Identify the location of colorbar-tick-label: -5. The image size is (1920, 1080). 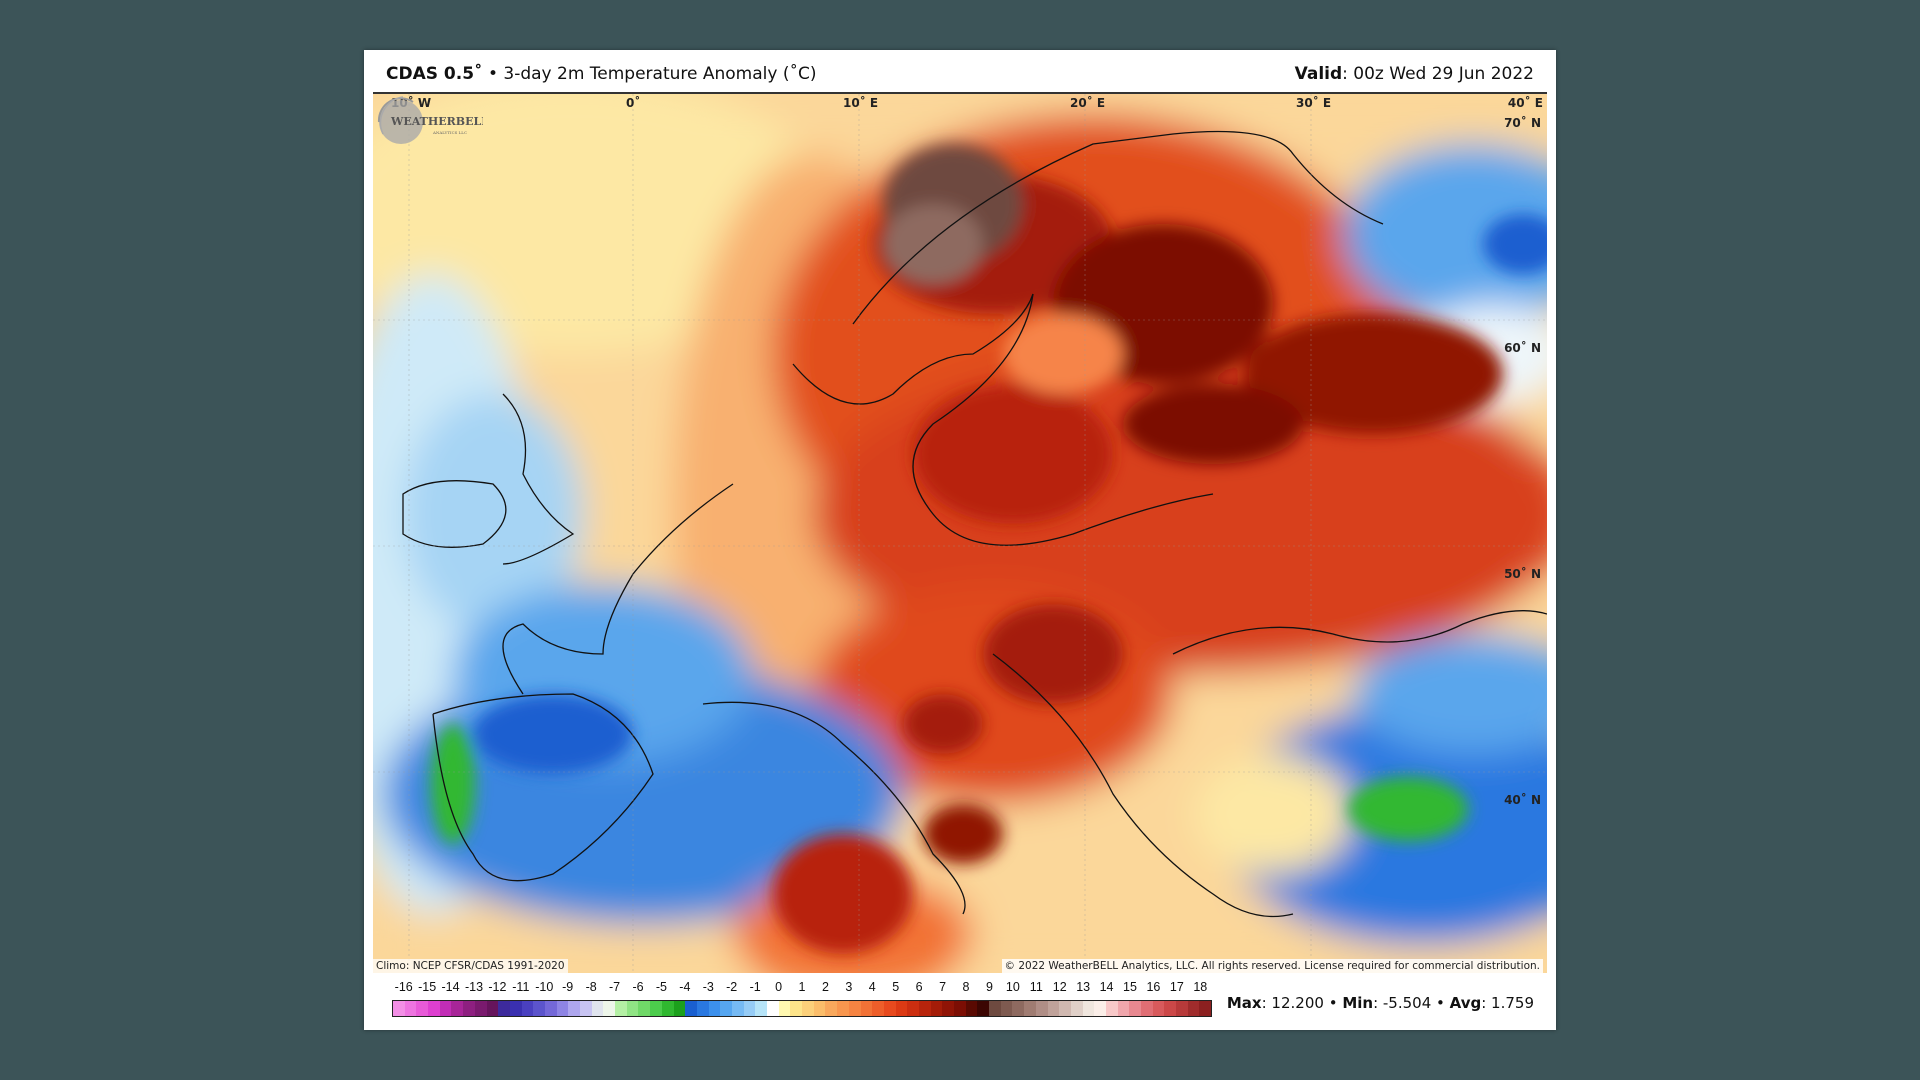
(661, 987).